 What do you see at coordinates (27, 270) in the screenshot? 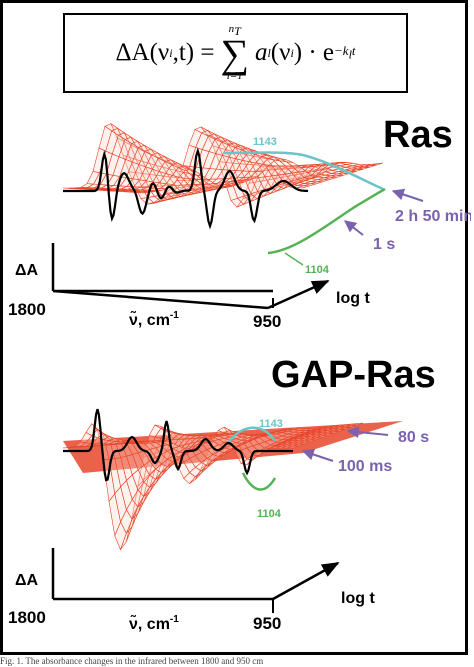
I see `ras-y-label: ΔA` at bounding box center [27, 270].